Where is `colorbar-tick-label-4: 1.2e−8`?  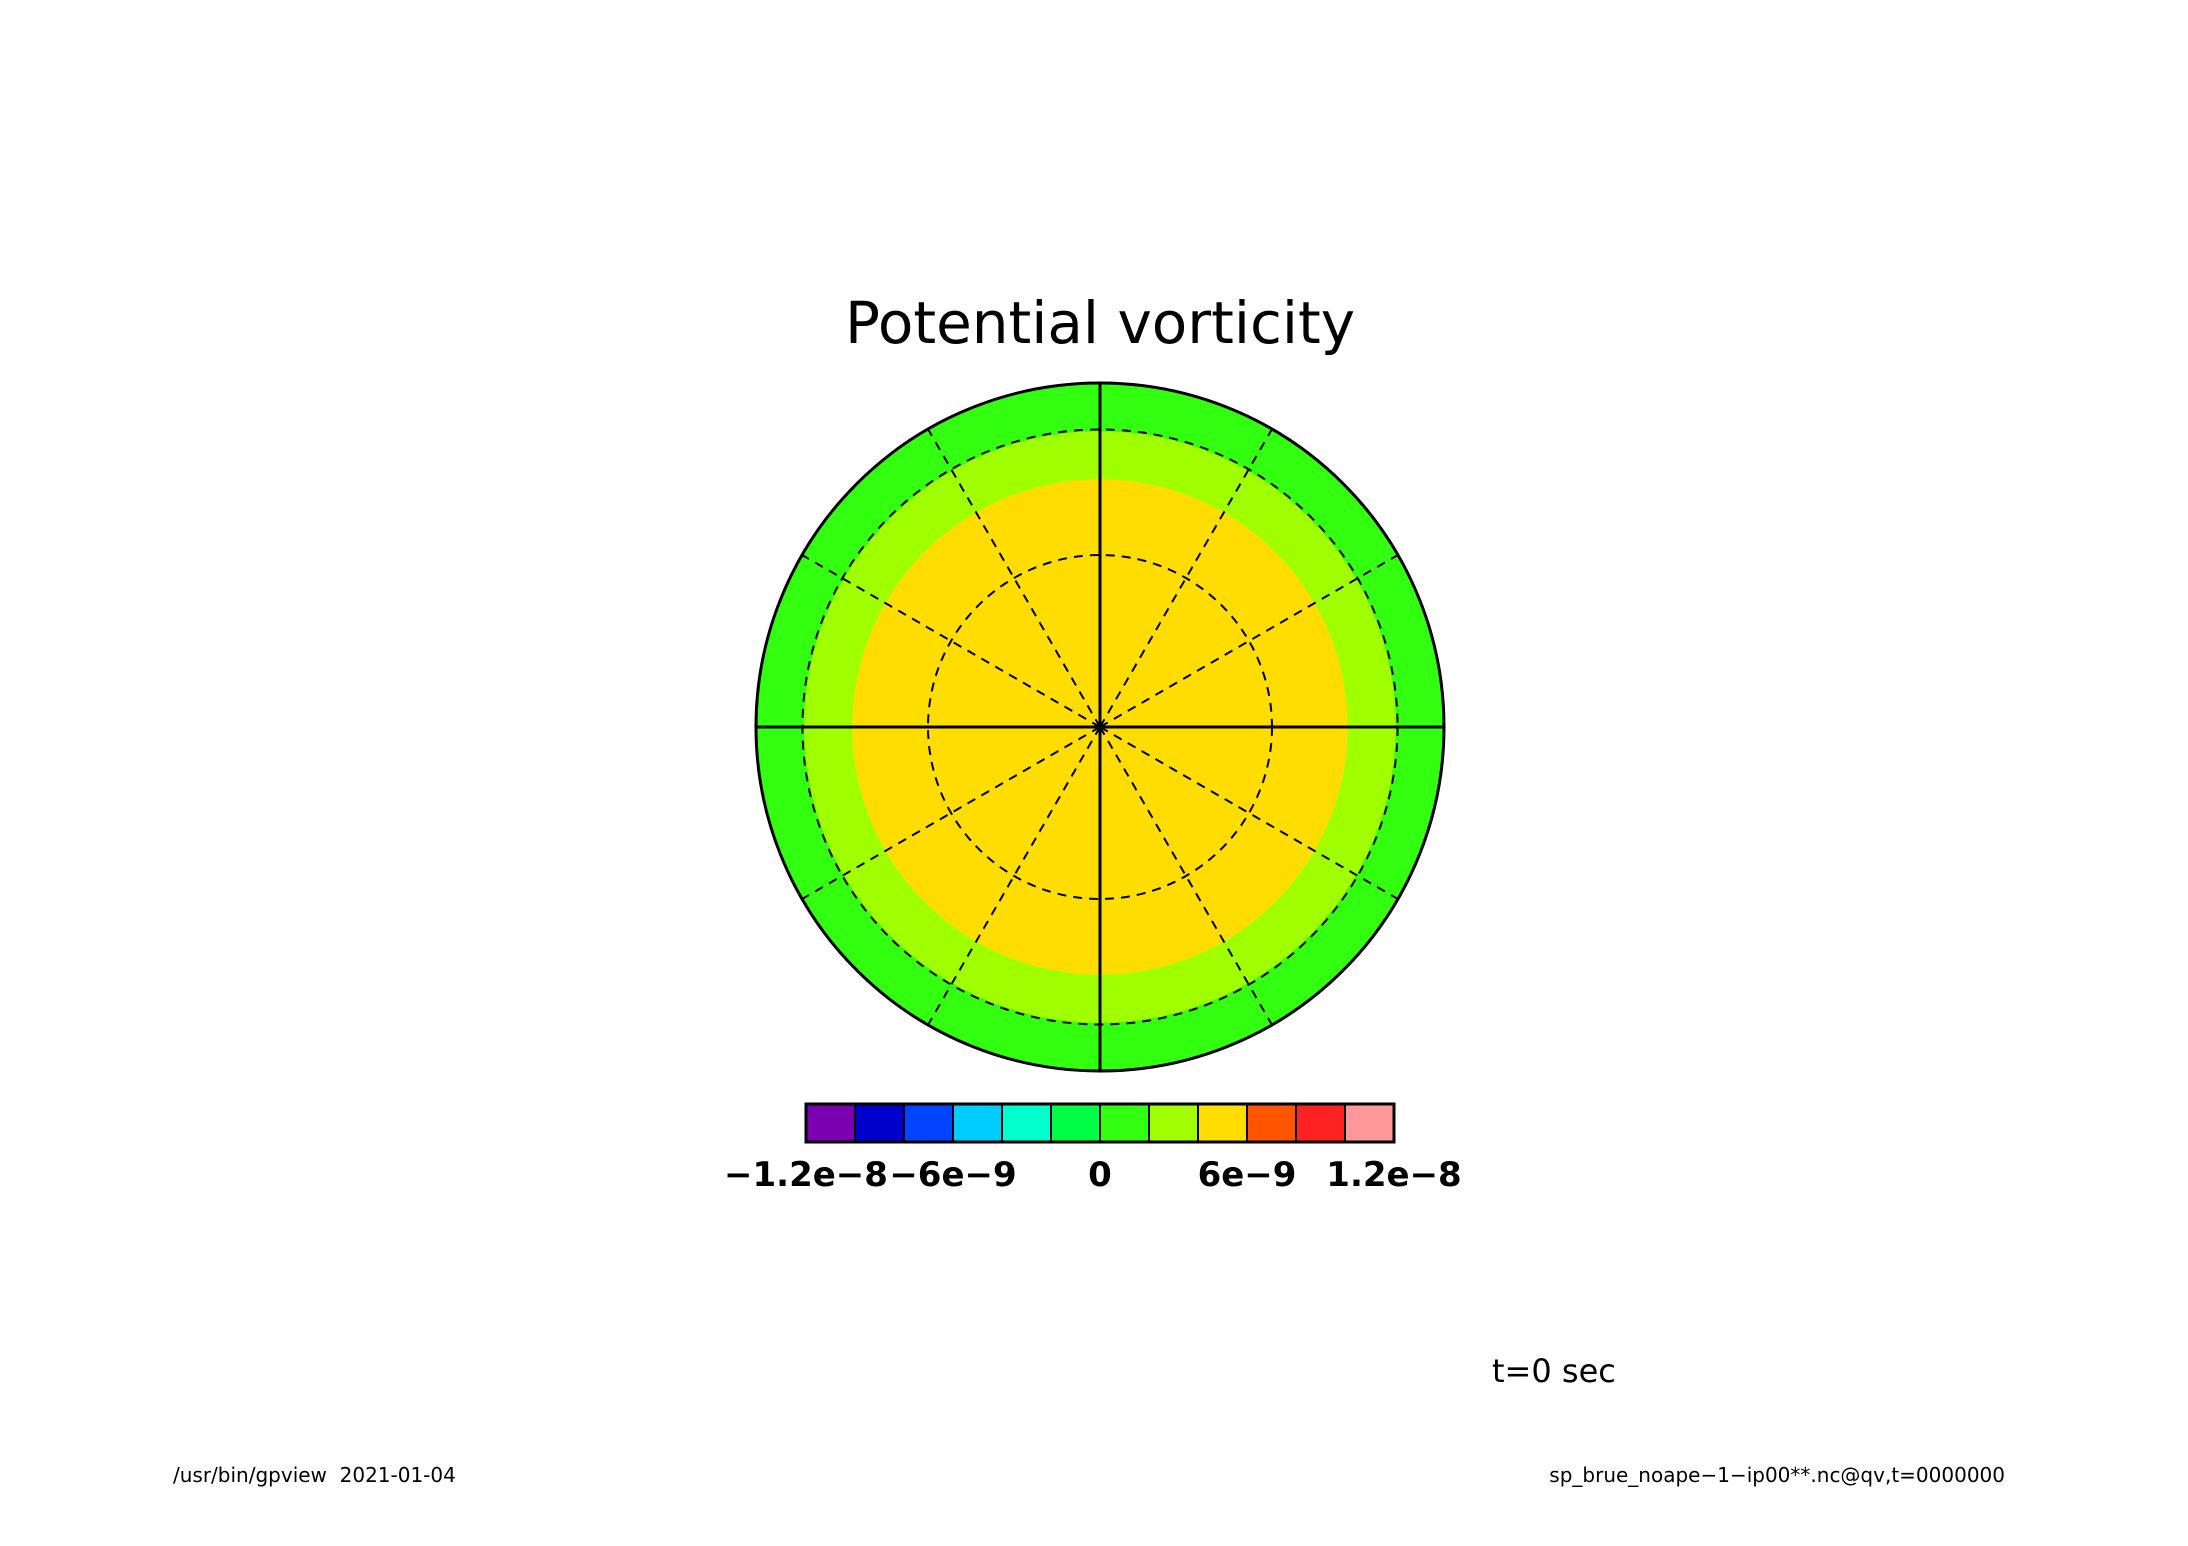 colorbar-tick-label-4: 1.2e−8 is located at coordinates (1393, 1175).